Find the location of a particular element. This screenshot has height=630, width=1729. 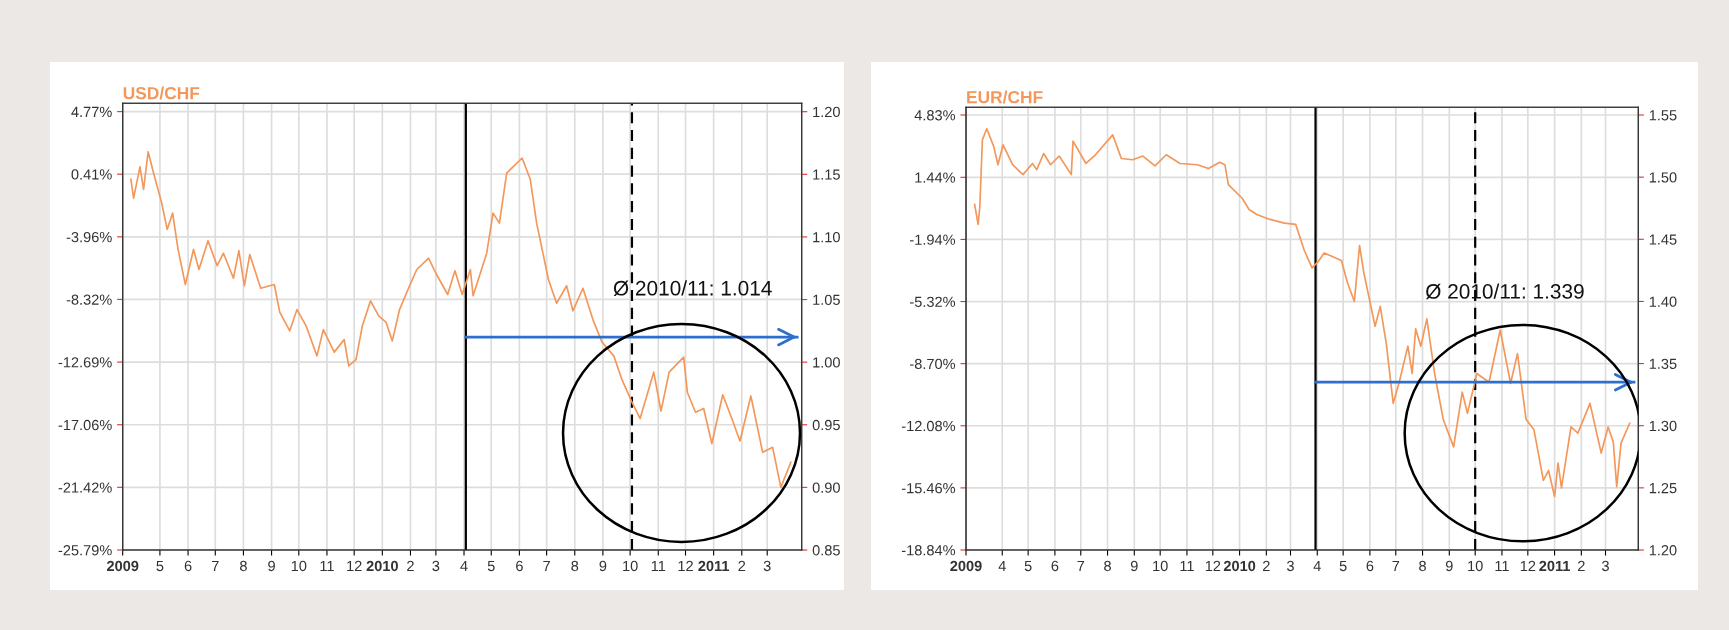

annotation: Ø 2010/11: 1.014 is located at coordinates (692, 288).